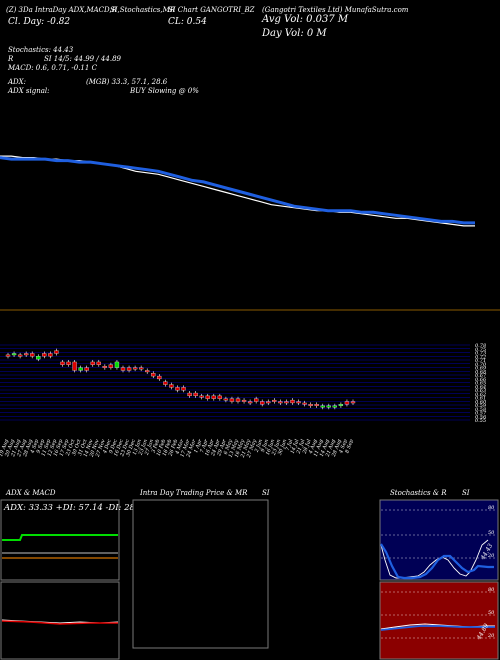 Image resolution: width=500 pixels, height=660 pixels. What do you see at coordinates (480, 350) in the screenshot?
I see `price-tick-label: 0.75` at bounding box center [480, 350].